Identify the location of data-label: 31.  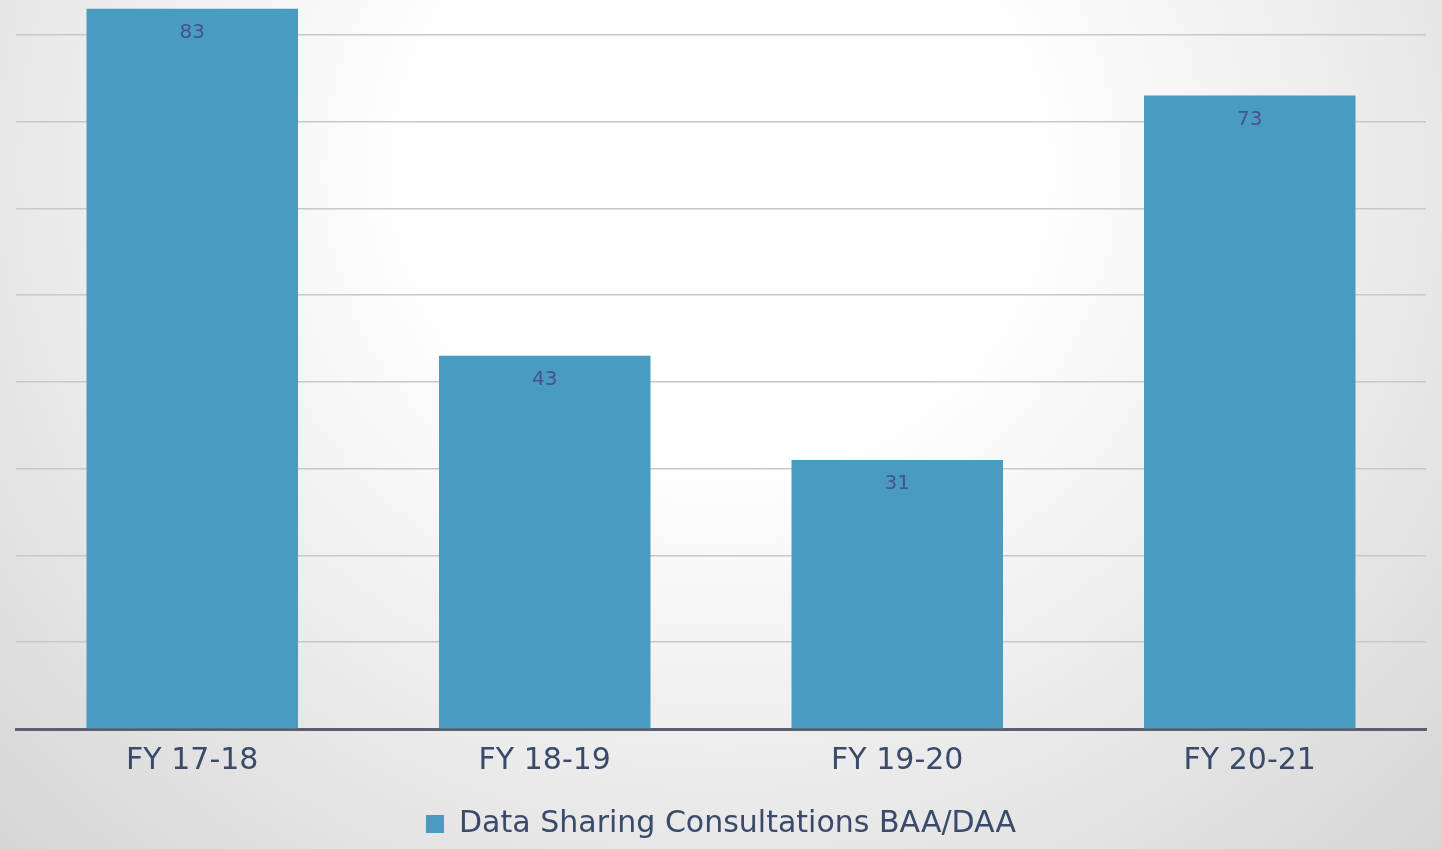
(897, 482).